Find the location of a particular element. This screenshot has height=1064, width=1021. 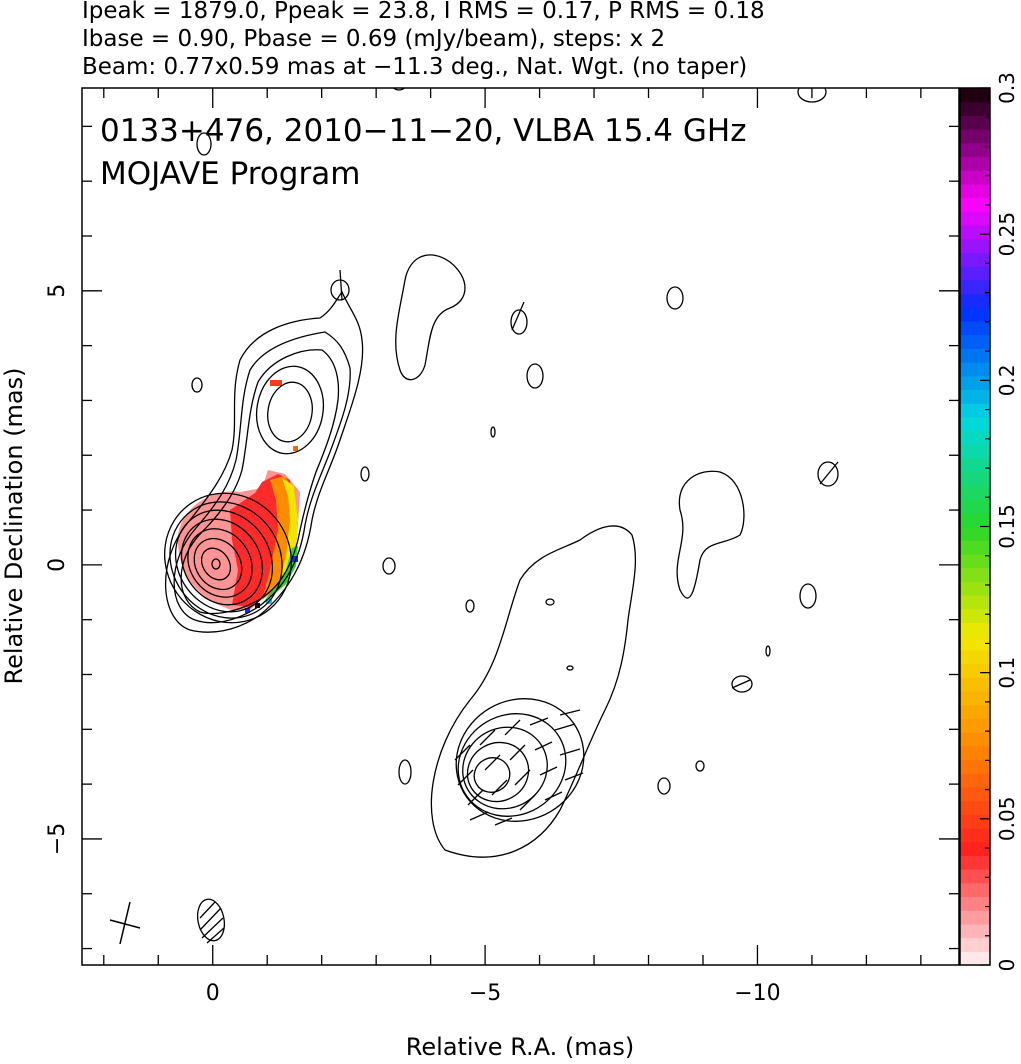

colorbar-tick-label: 0.2 is located at coordinates (1007, 380).